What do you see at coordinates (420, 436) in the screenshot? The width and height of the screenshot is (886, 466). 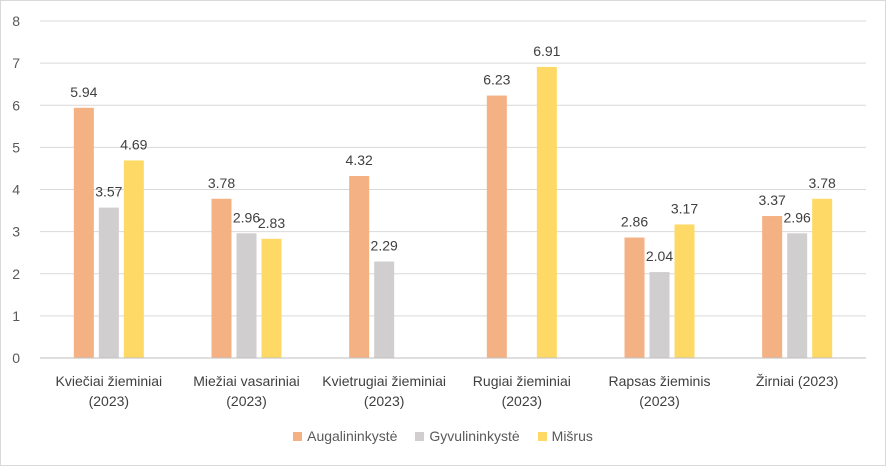 I see `legend-swatch-gyvulininkyste` at bounding box center [420, 436].